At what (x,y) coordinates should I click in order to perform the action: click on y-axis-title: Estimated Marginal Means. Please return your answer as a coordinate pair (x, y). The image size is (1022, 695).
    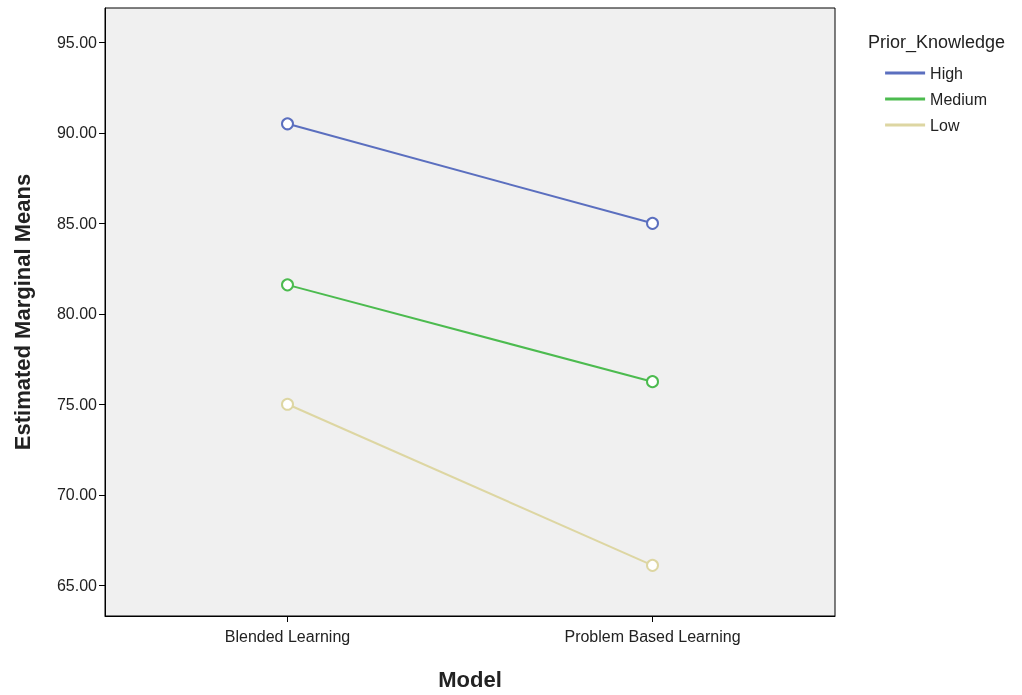
    Looking at the image, I should click on (22, 312).